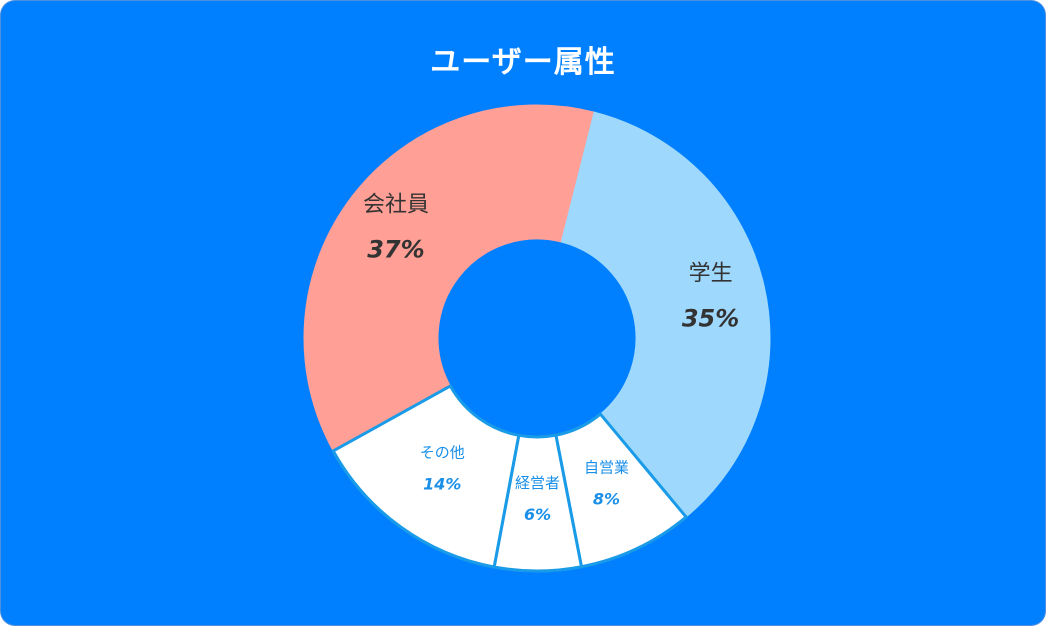 The height and width of the screenshot is (628, 1048). Describe the element at coordinates (606, 467) in the screenshot. I see `slice-label-2: 自営業` at that location.